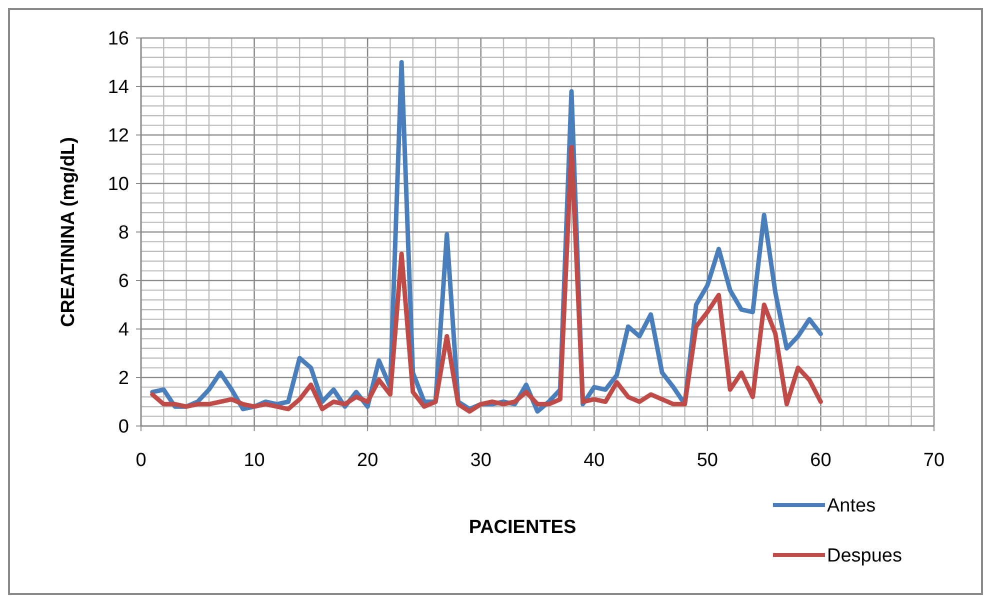 Image resolution: width=991 pixels, height=603 pixels. I want to click on x-tick-label: 0, so click(141, 460).